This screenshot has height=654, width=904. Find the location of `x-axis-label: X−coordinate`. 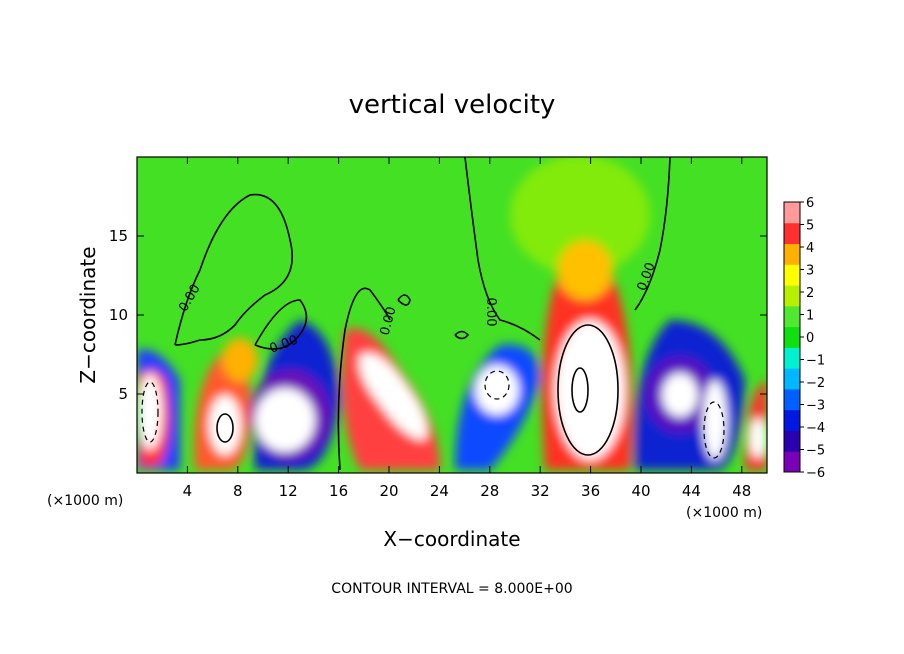

x-axis-label: X−coordinate is located at coordinates (451, 539).